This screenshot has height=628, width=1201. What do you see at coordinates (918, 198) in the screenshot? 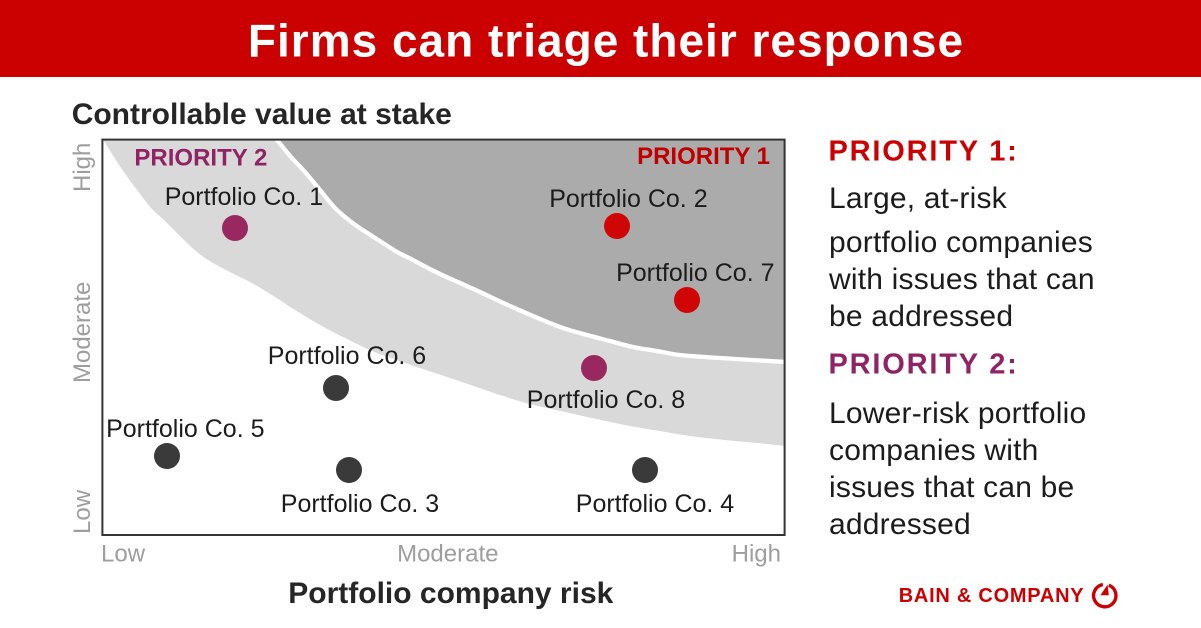
I see `svg-text: Large, at-risk` at bounding box center [918, 198].